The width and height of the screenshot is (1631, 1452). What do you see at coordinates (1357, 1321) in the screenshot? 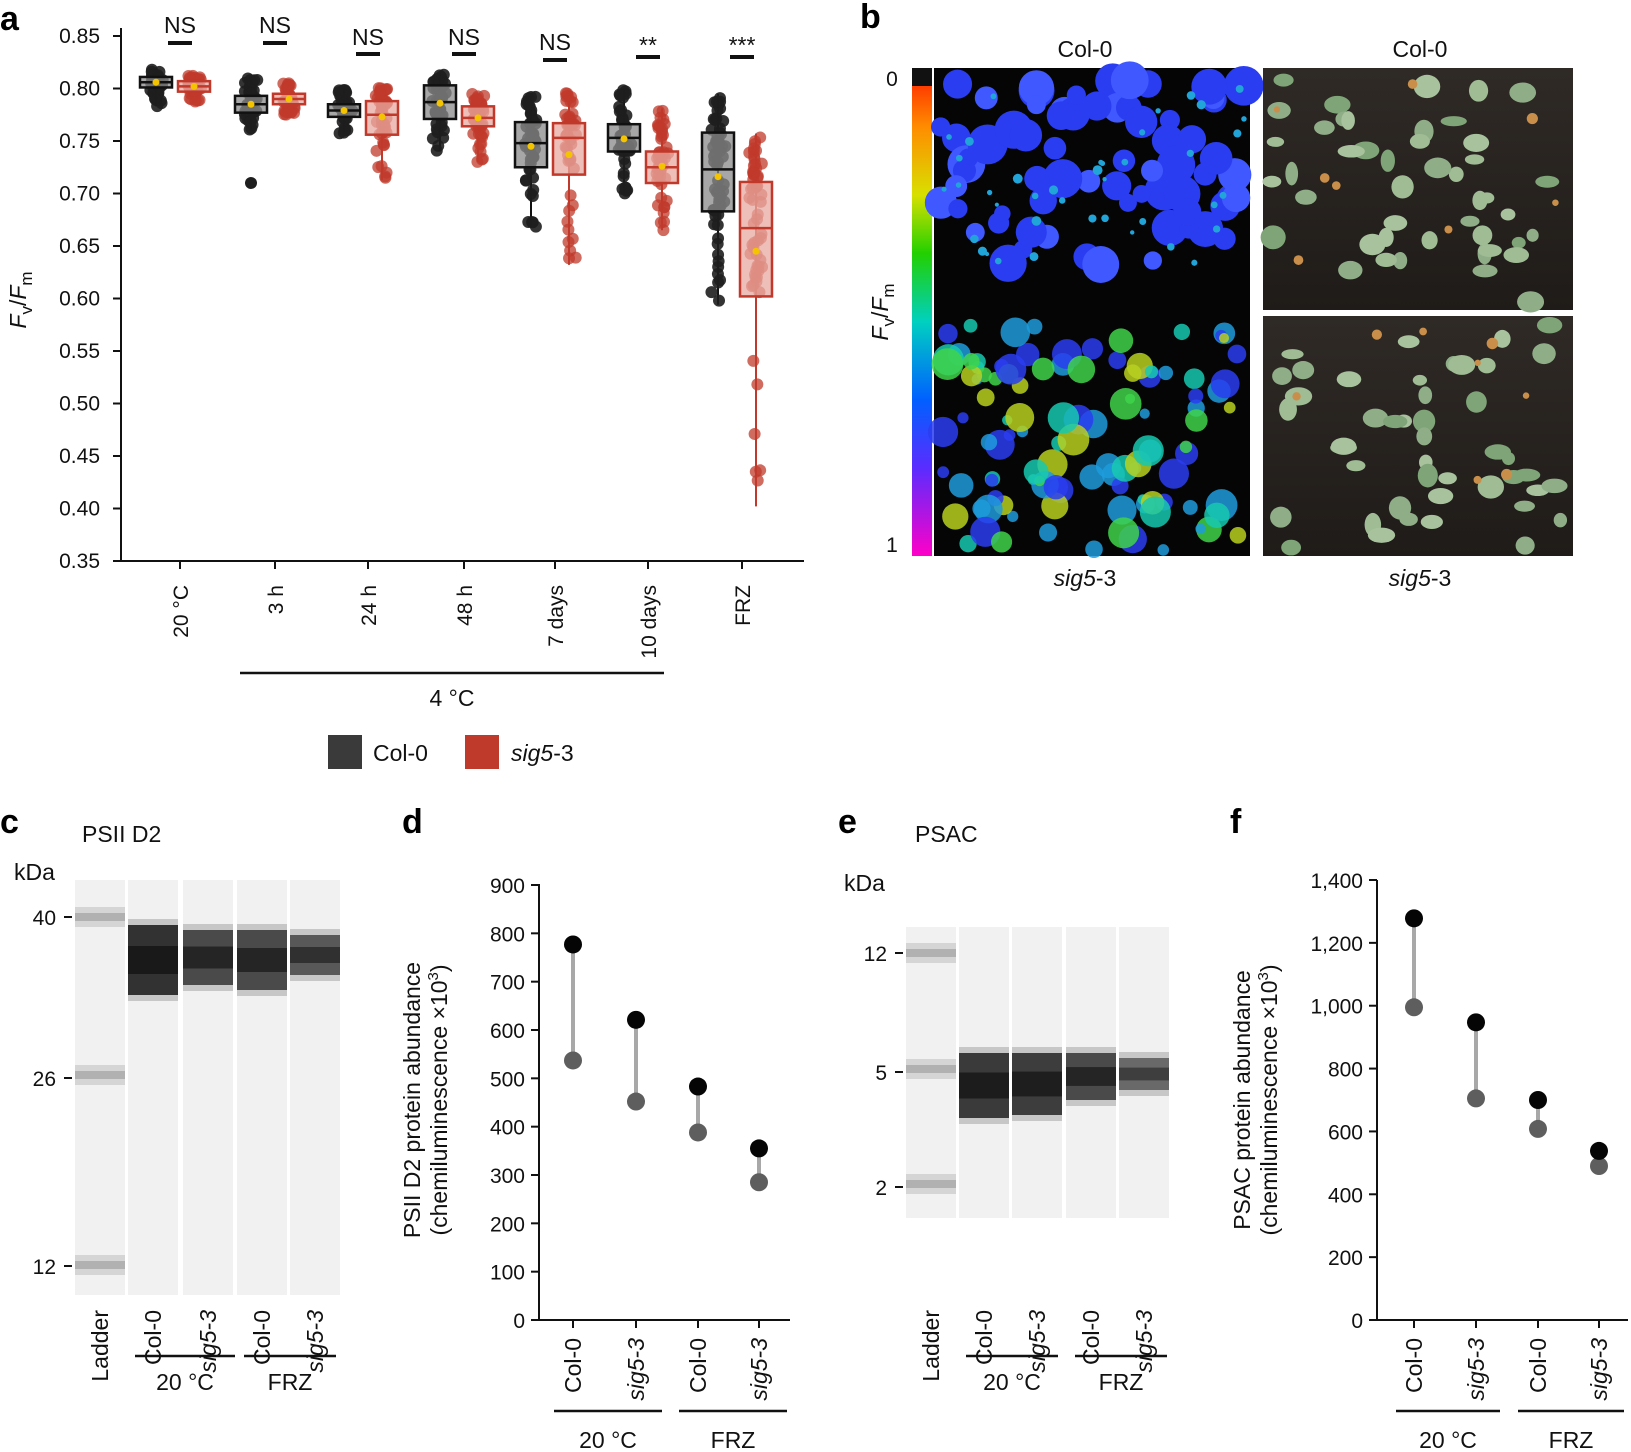
I see `f-y-tick-label: 0` at bounding box center [1357, 1321].